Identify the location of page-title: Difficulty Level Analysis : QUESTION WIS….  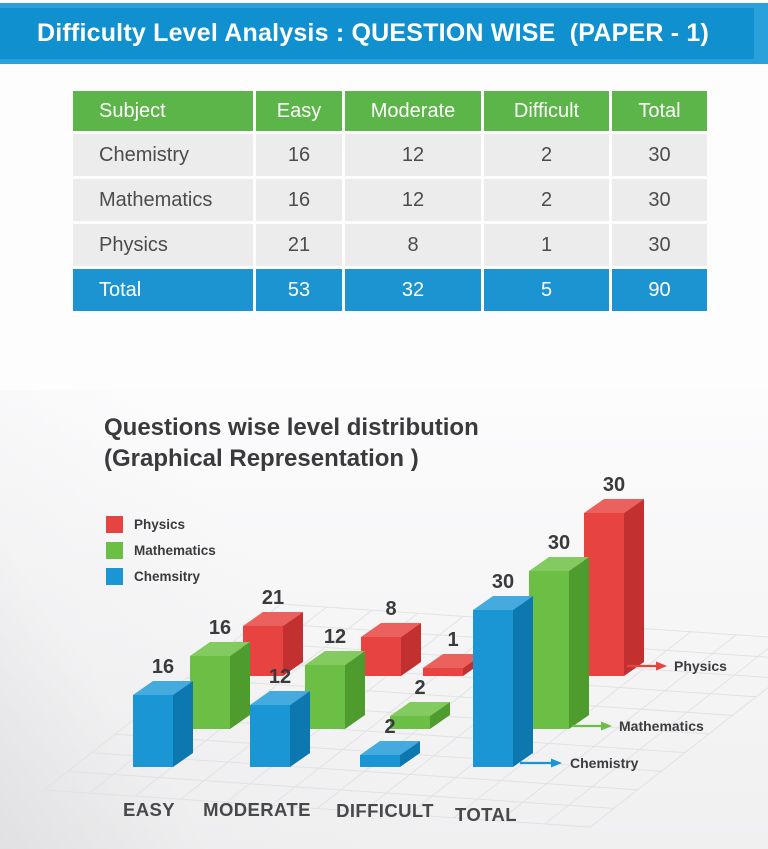
(373, 33).